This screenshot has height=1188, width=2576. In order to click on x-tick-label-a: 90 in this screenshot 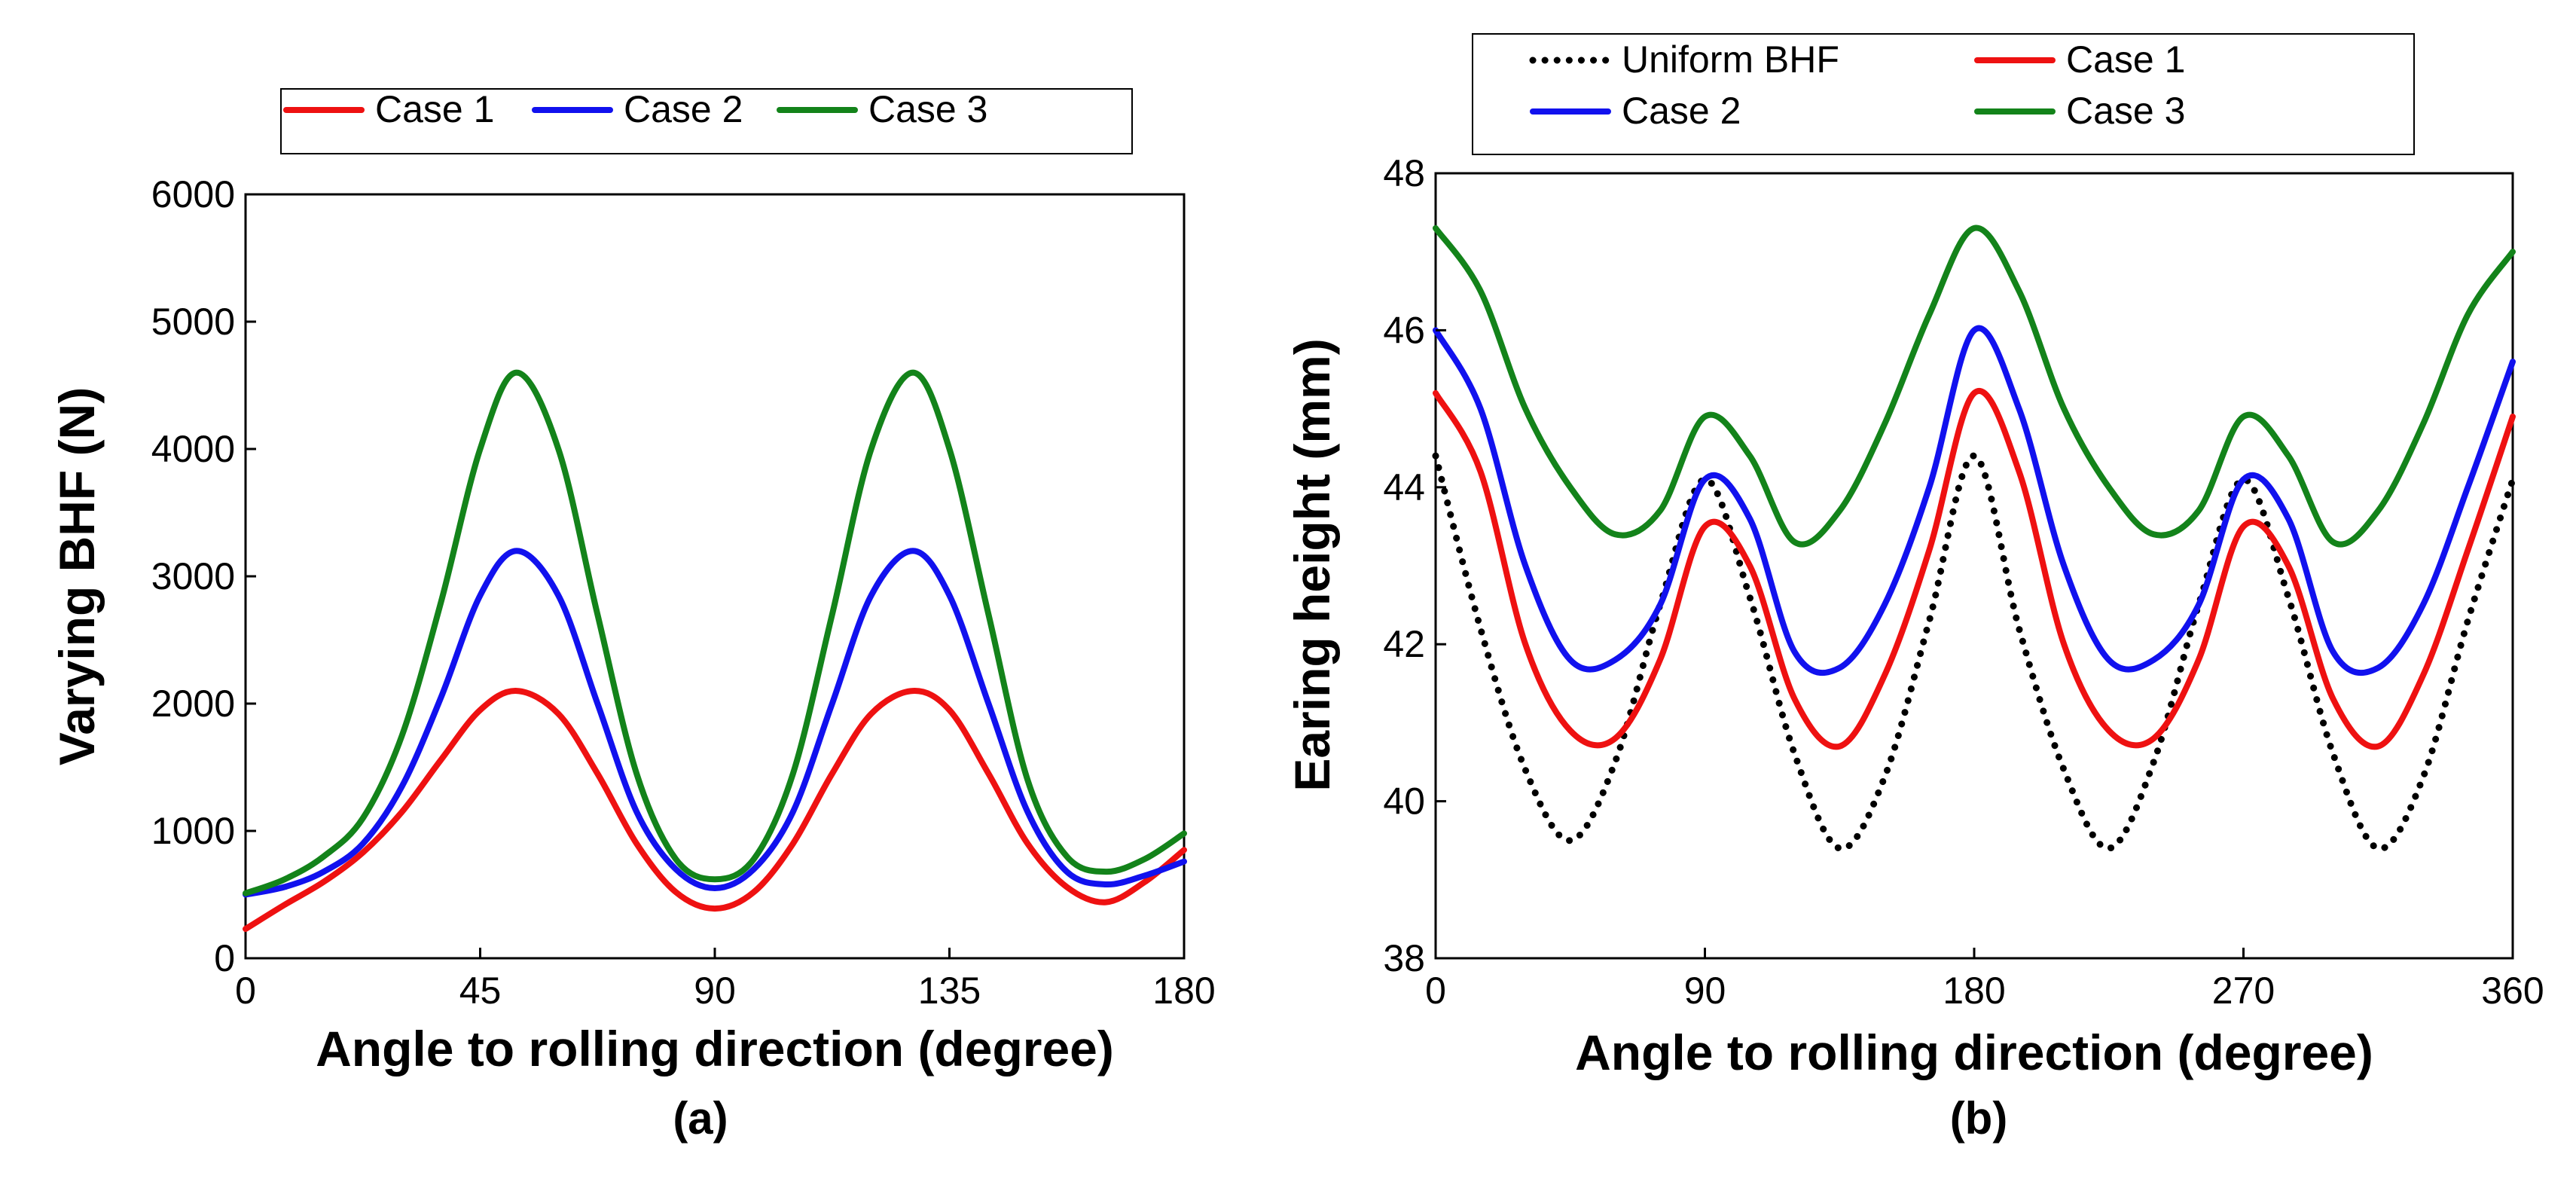, I will do `click(715, 991)`.